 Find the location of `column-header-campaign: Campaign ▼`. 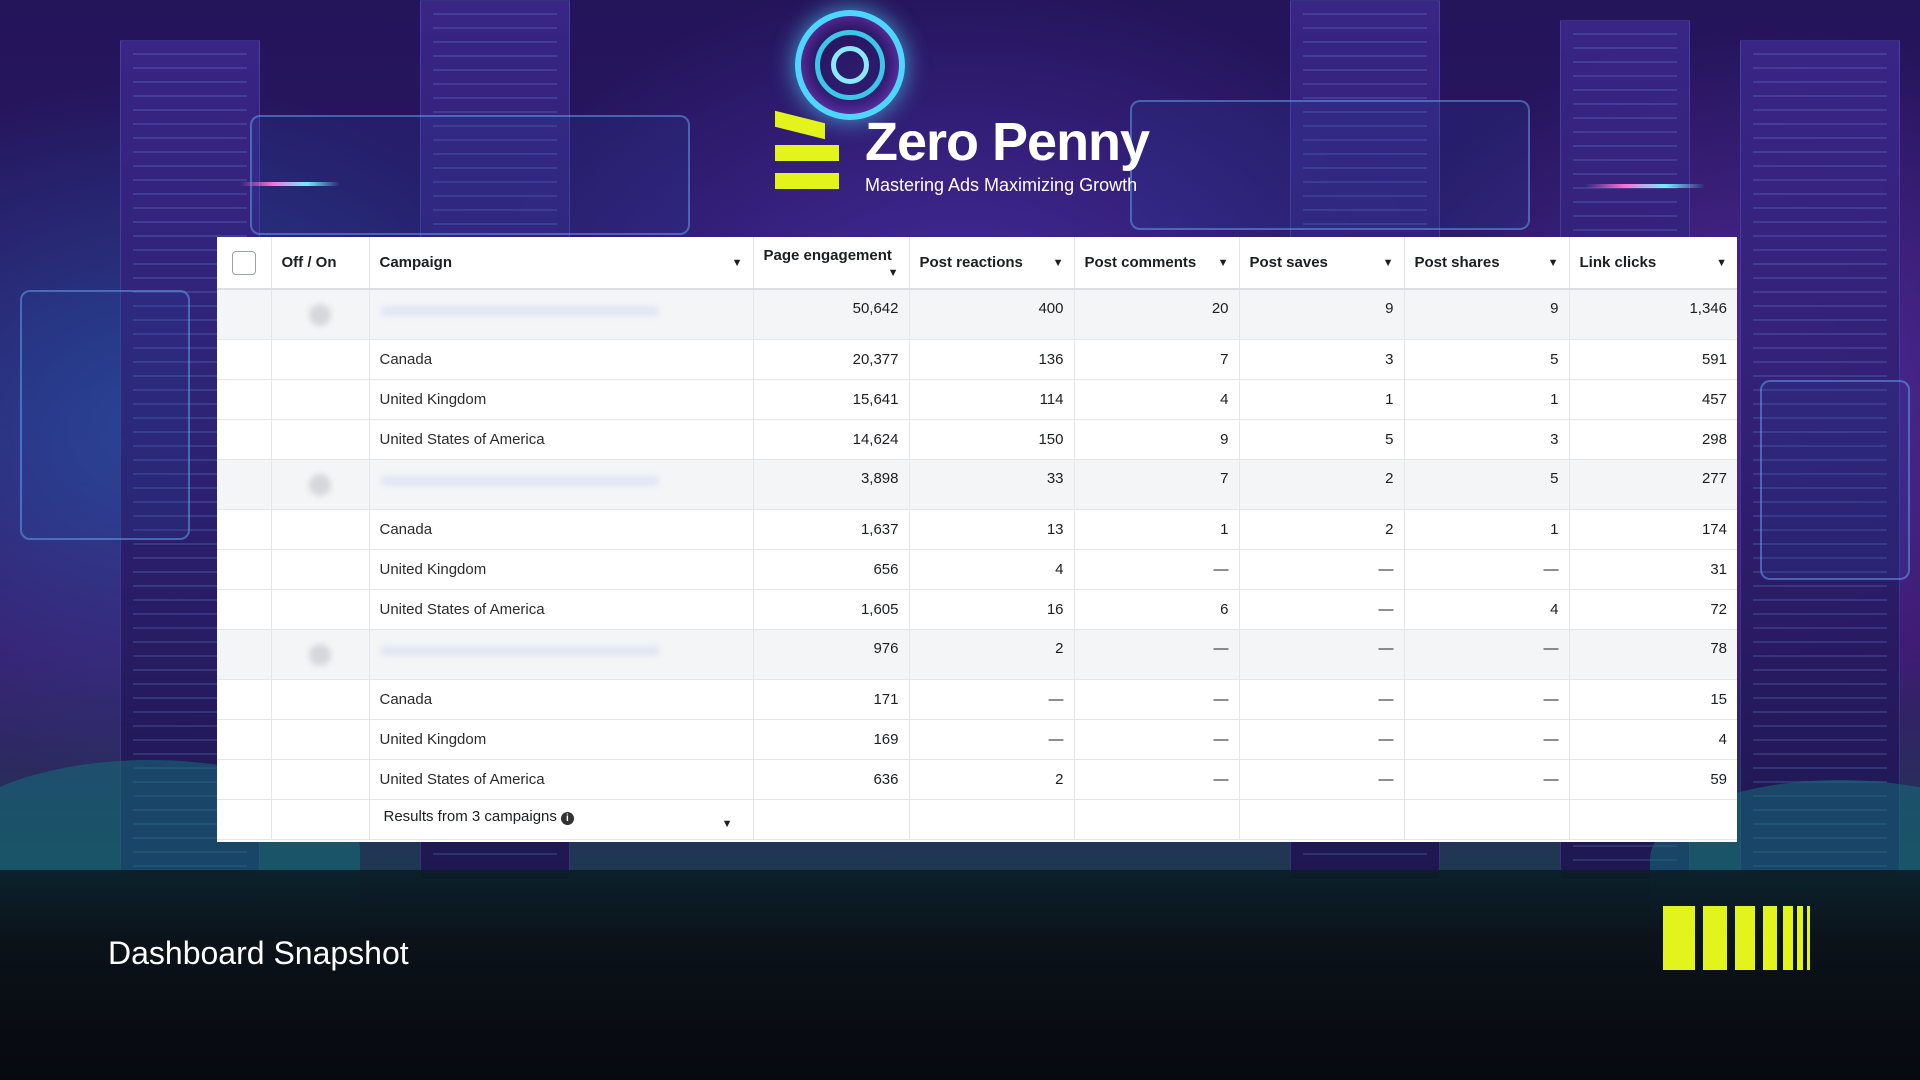

column-header-campaign: Campaign ▼ is located at coordinates (561, 263).